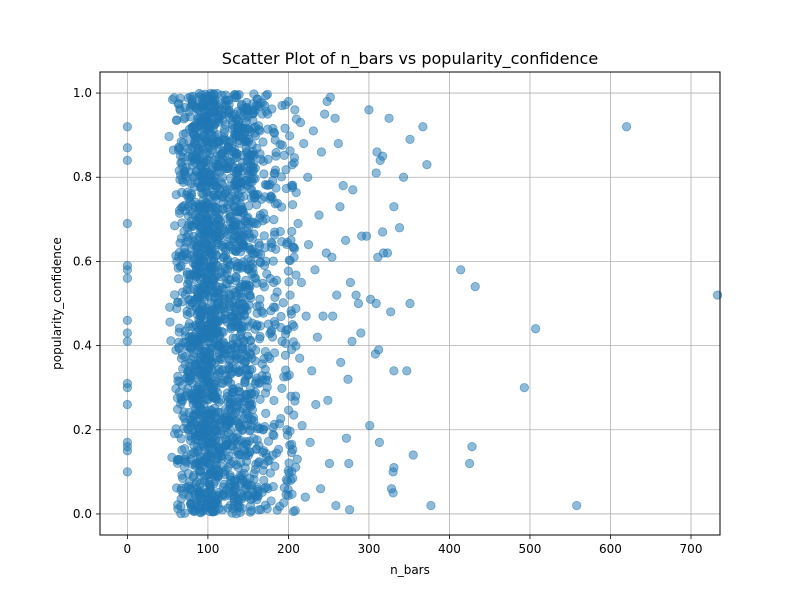 The image size is (800, 600). Describe the element at coordinates (82, 93) in the screenshot. I see `y-tick-label: 1.0` at that location.